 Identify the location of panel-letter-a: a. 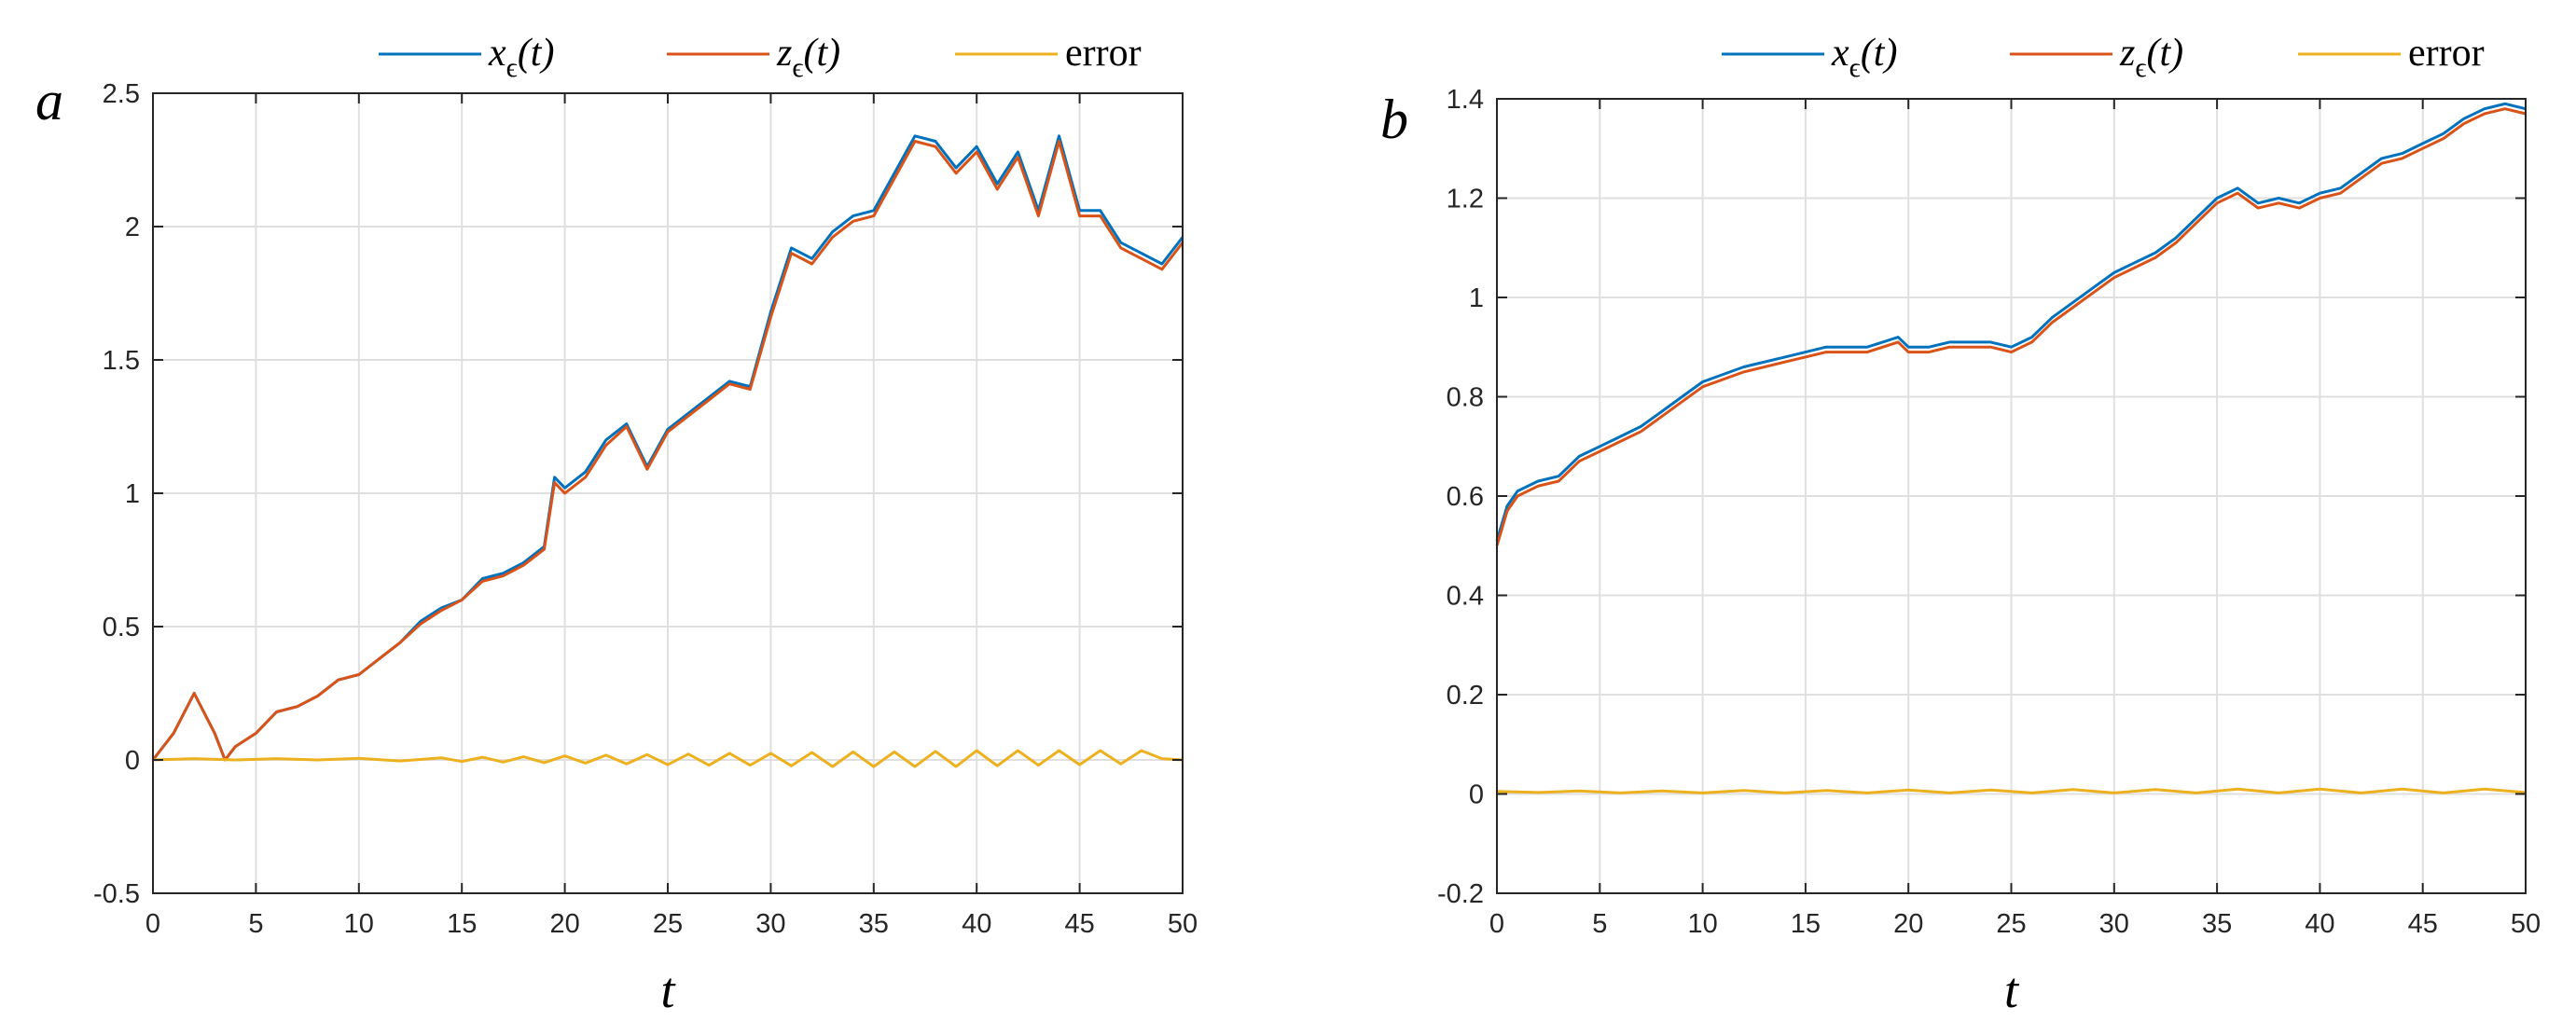
(49, 101).